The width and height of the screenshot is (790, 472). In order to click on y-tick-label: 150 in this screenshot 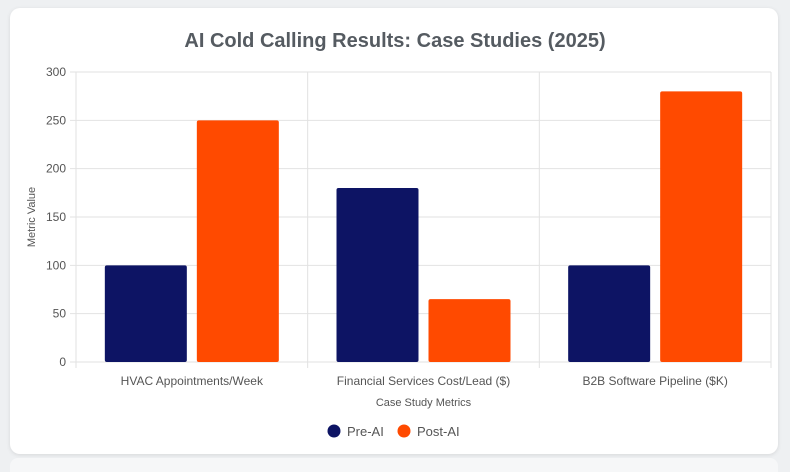, I will do `click(56, 217)`.